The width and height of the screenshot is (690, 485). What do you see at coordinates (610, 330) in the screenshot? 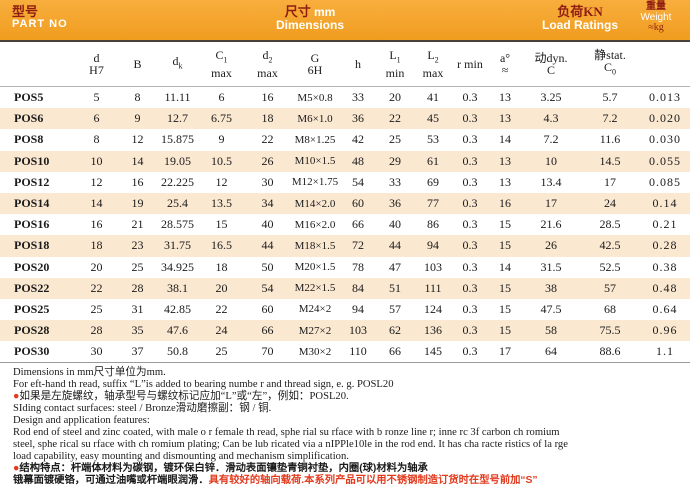
I see `value-cell: 75.5` at bounding box center [610, 330].